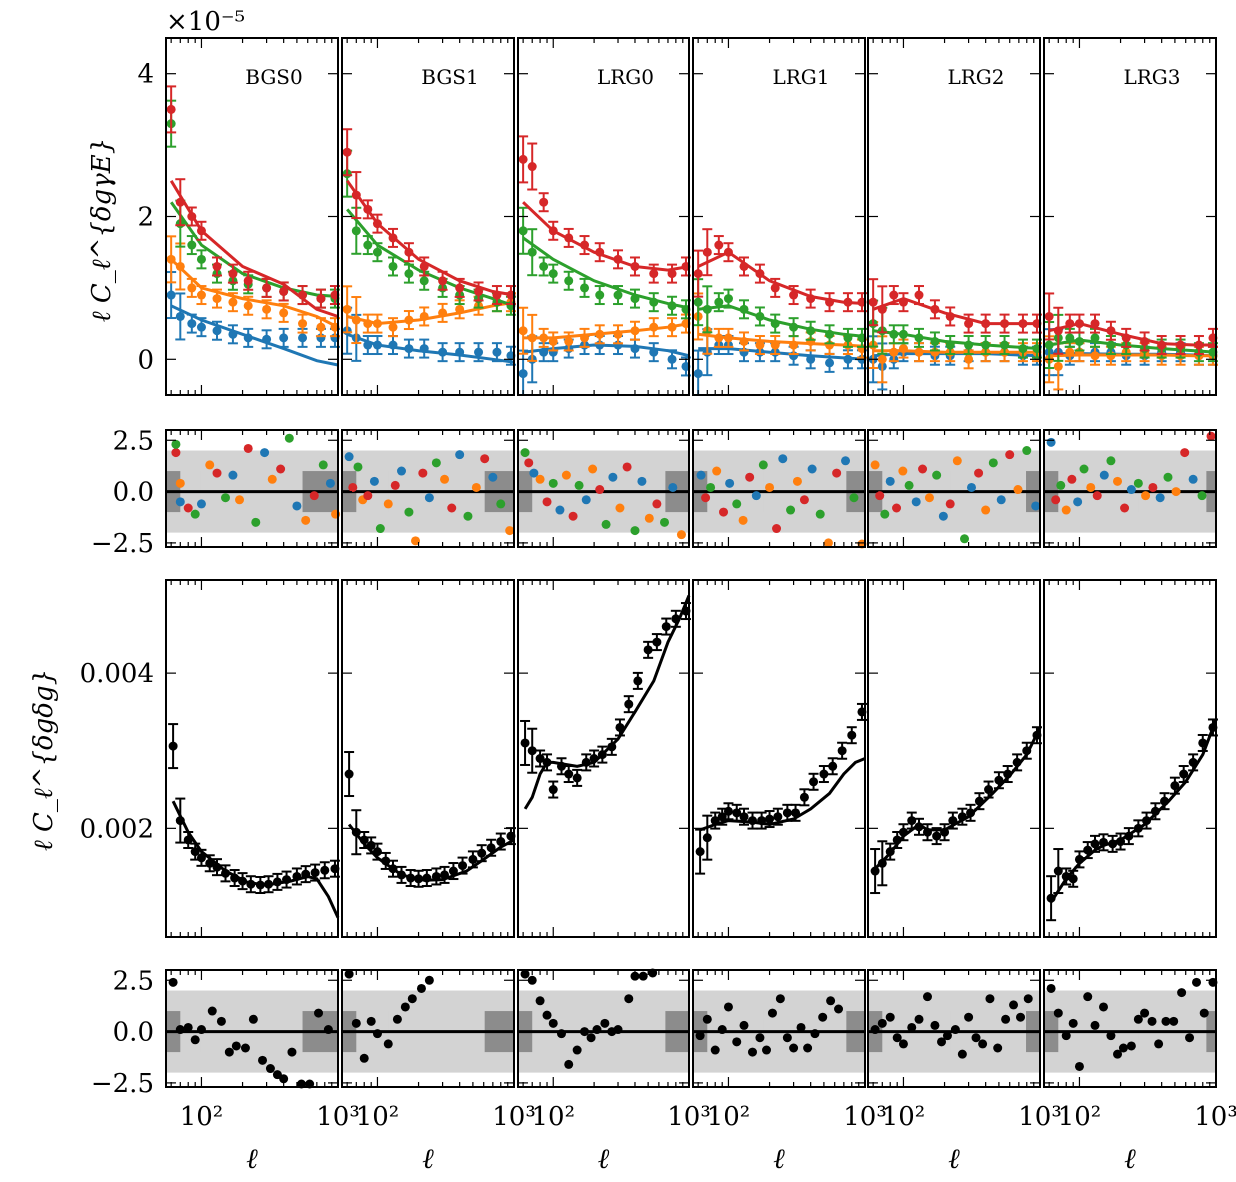 Image resolution: width=1236 pixels, height=1182 pixels. Describe the element at coordinates (428, 1028) in the screenshot. I see `panel-gg_residuals-bgs1` at that location.